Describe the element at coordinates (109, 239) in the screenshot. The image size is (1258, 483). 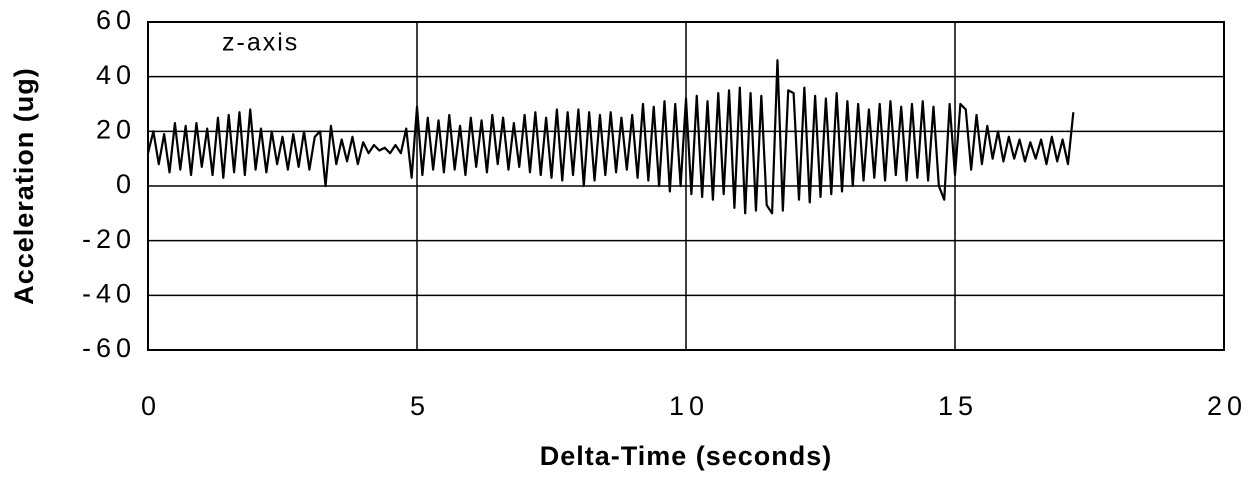
I see `y-tick-label: -20` at that location.